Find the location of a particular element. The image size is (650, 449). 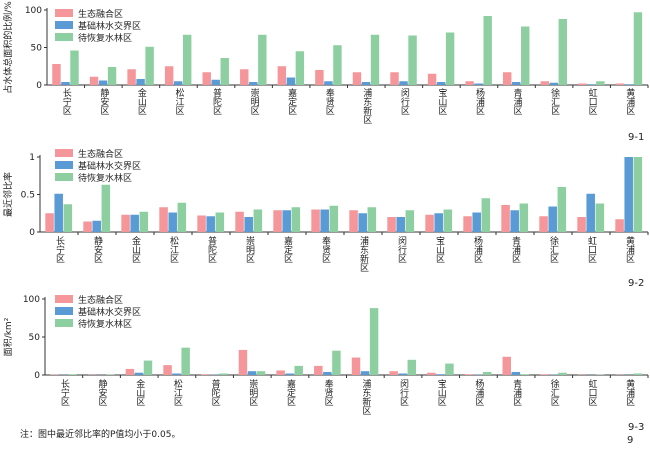

panel3-legend-label: 基础林水交界区 is located at coordinates (109, 312).